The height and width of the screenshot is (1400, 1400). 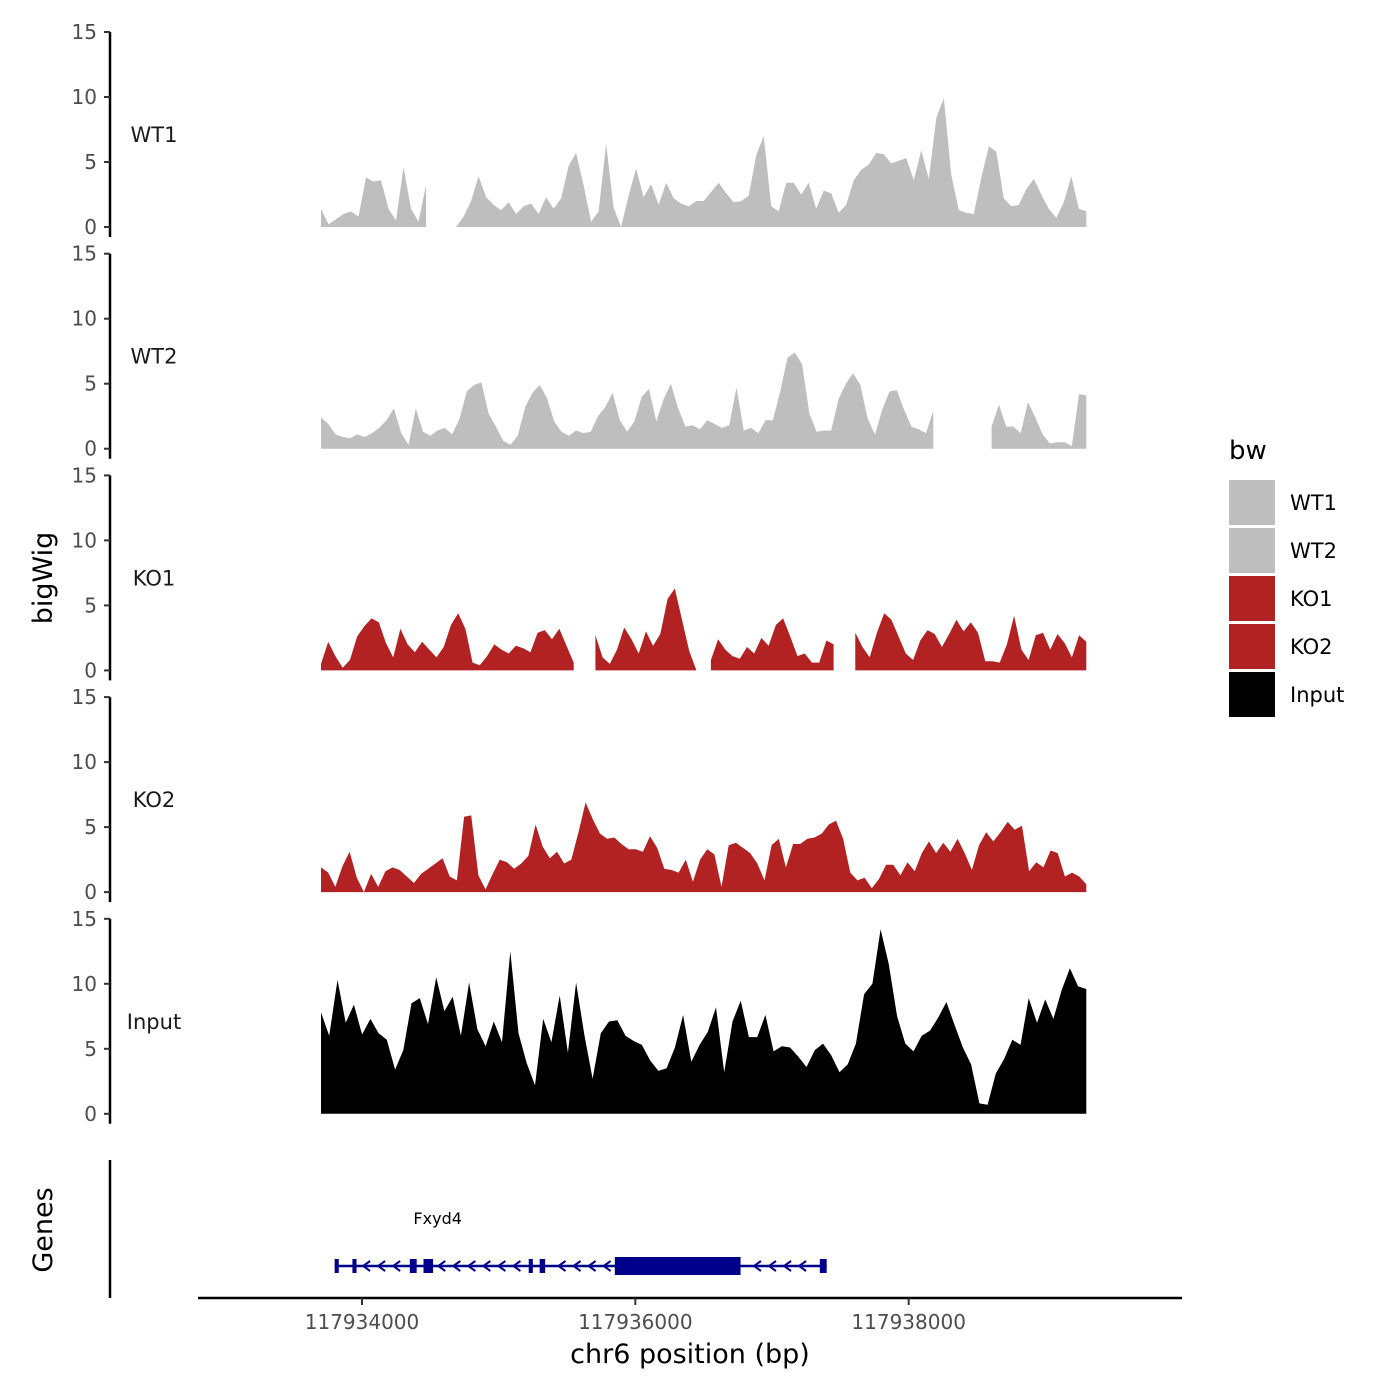 I want to click on genes-axis-title: Genes, so click(x=43, y=1229).